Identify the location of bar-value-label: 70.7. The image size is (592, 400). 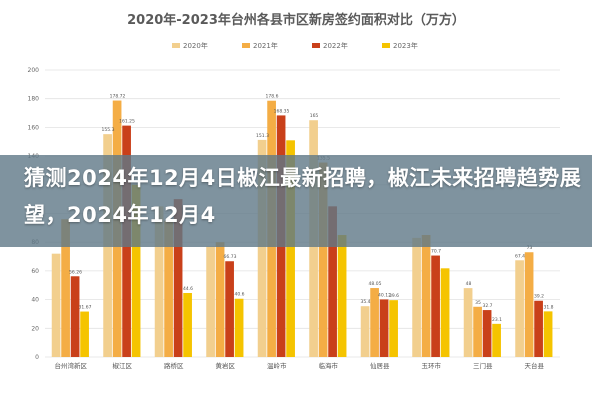
(436, 252).